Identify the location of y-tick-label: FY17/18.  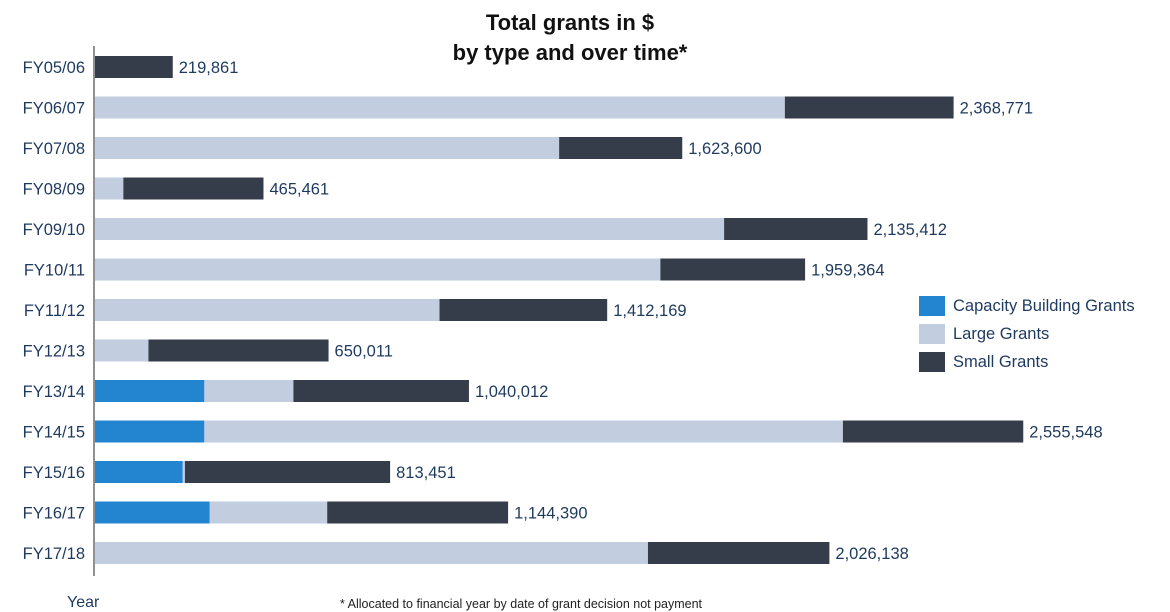
(54, 554).